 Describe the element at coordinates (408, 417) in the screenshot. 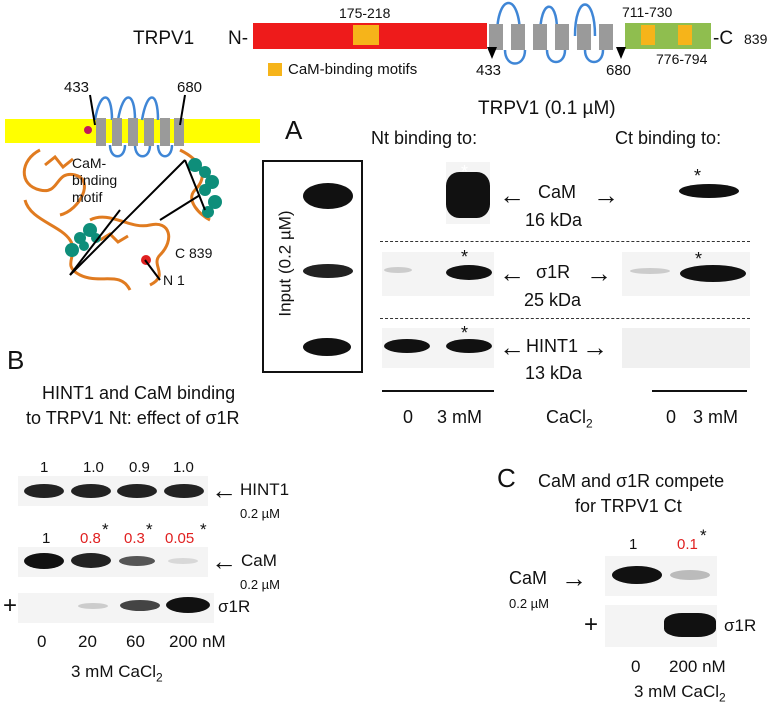

I see `nt-x0: 0` at that location.